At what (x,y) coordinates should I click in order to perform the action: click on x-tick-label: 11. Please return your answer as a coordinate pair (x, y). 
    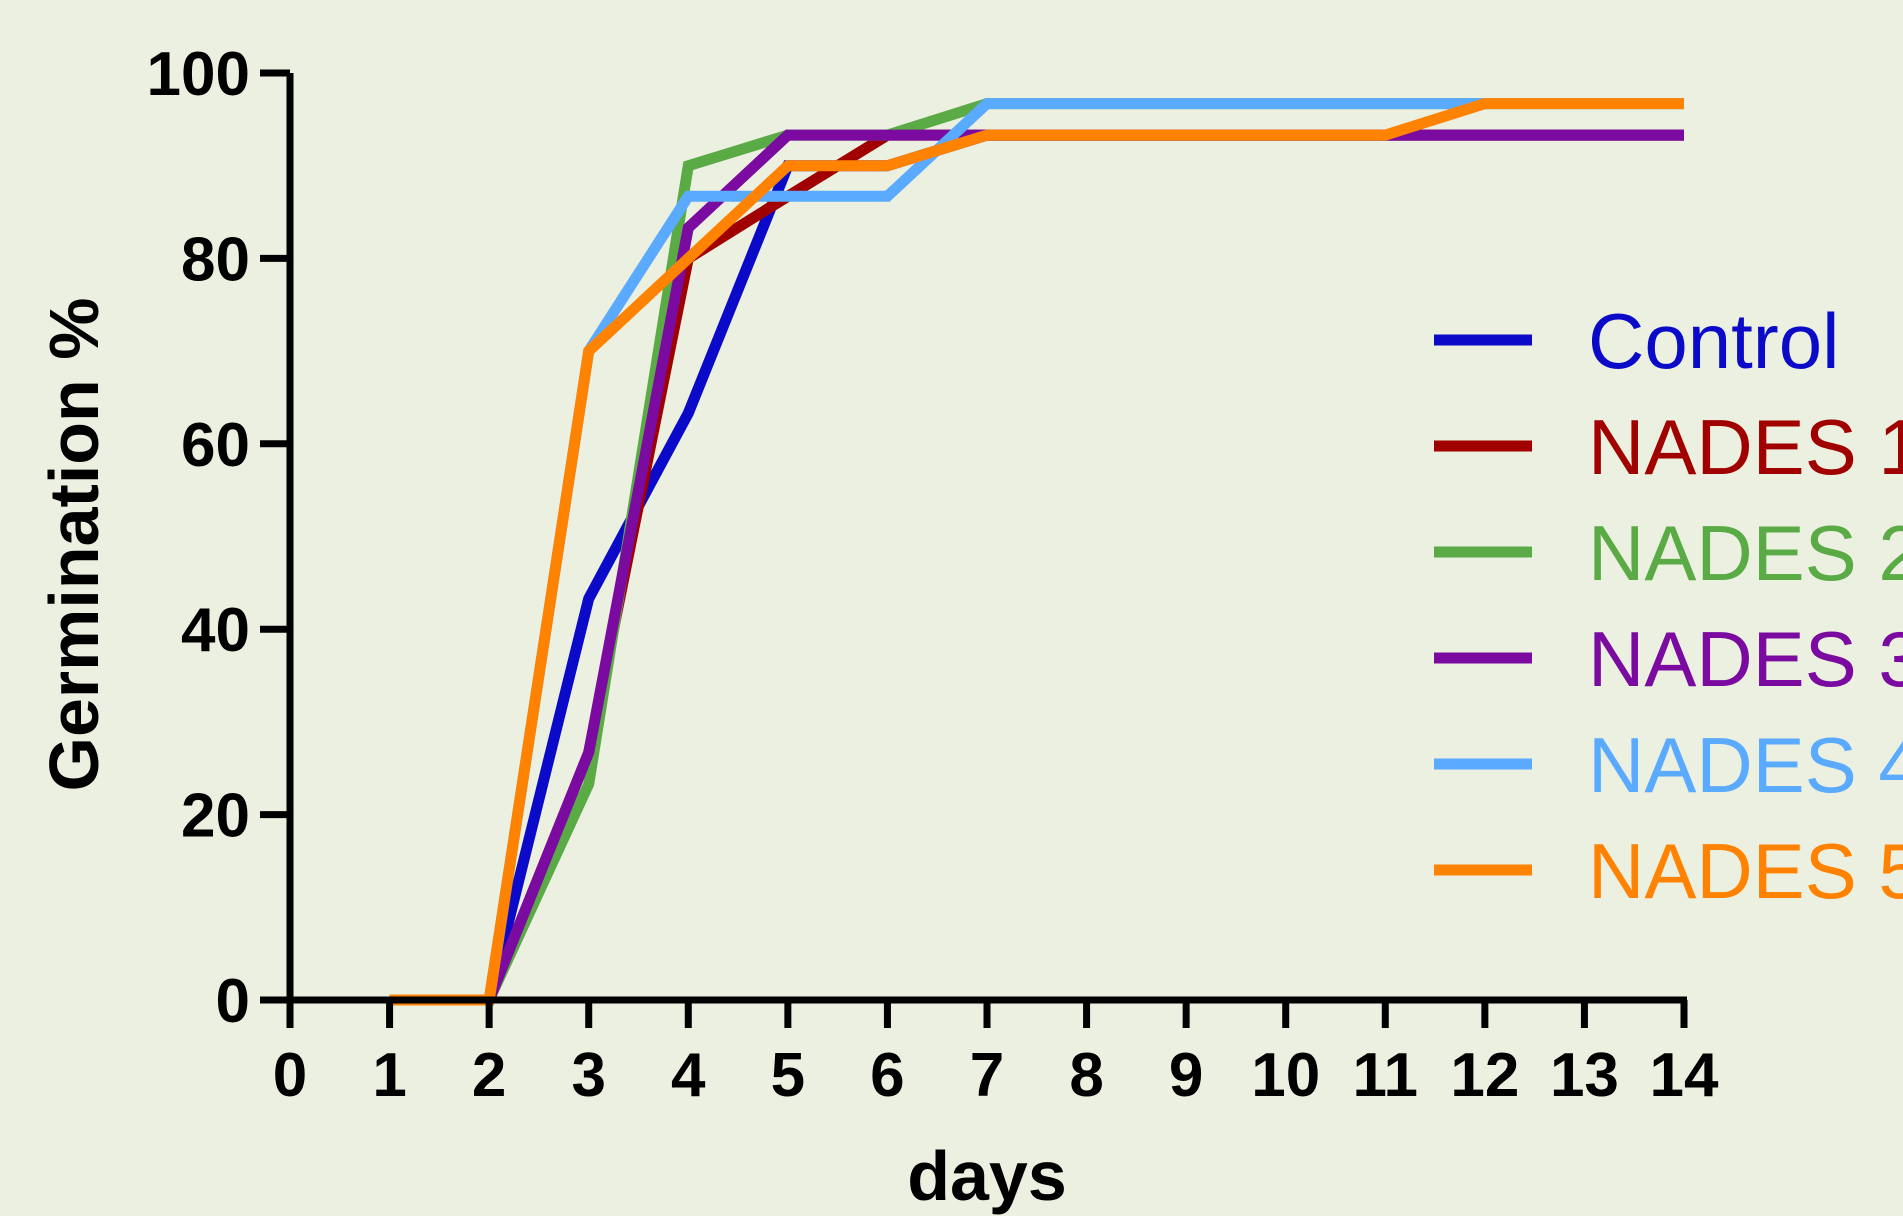
    Looking at the image, I should click on (1386, 1075).